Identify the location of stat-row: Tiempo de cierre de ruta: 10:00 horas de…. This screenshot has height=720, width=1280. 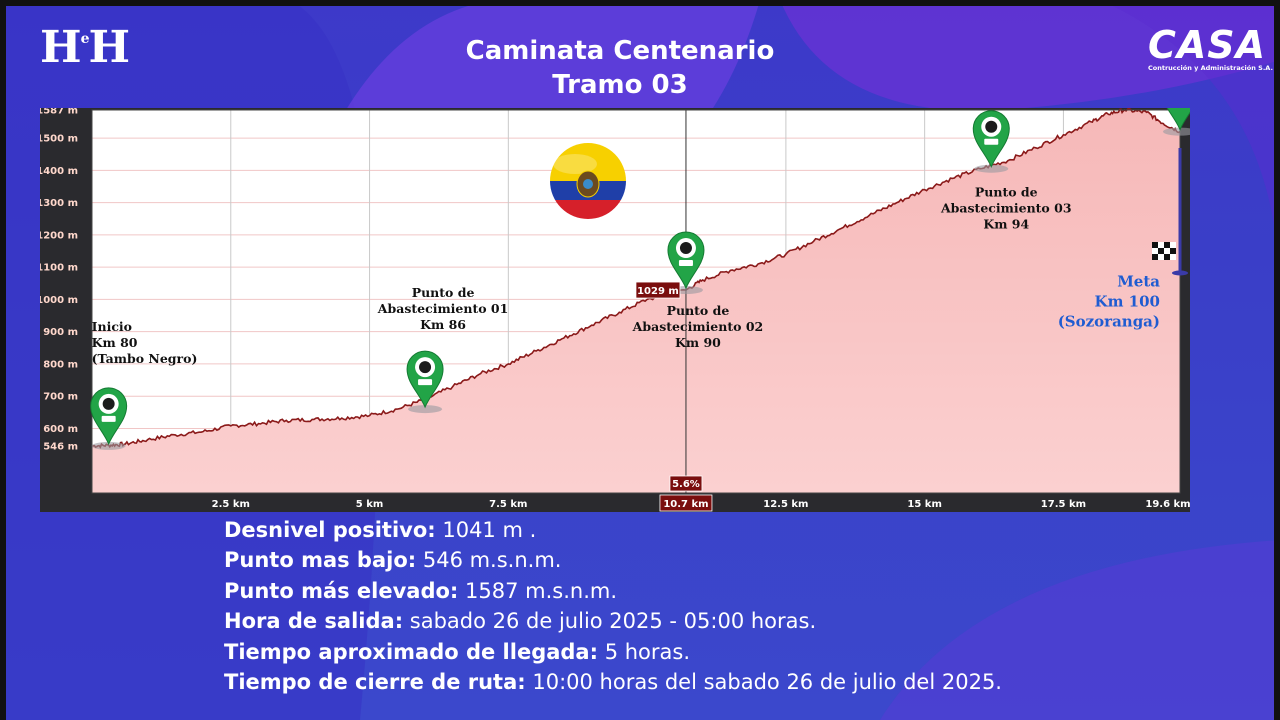
(613, 682).